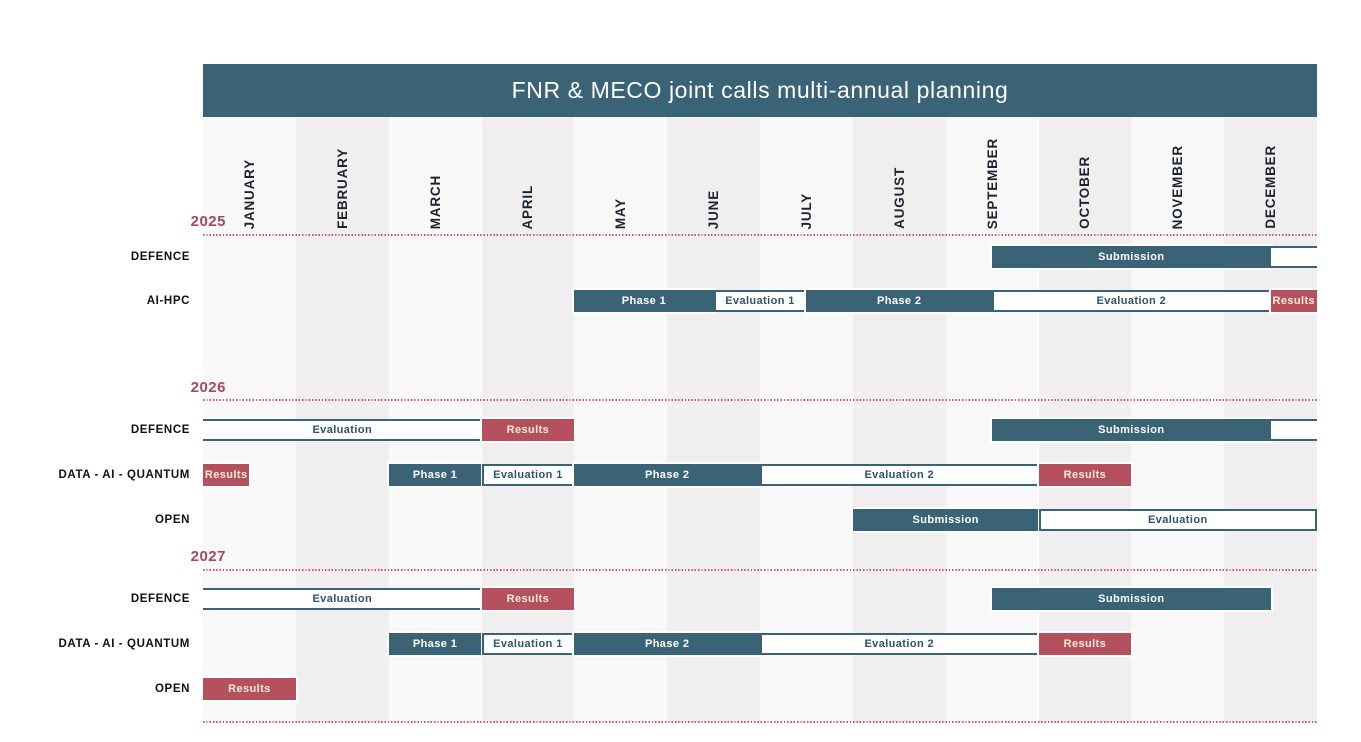  I want to click on month-label-slot: AUGUST, so click(899, 173).